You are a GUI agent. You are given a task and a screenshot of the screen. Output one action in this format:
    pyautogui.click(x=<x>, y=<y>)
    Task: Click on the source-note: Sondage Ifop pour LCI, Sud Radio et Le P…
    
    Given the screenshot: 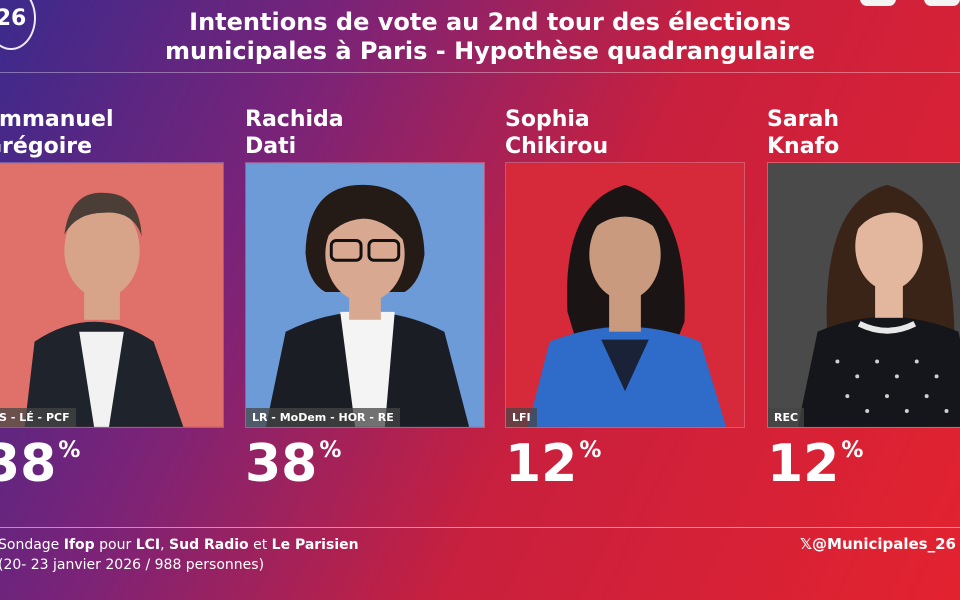 What is the action you would take?
    pyautogui.click(x=179, y=555)
    